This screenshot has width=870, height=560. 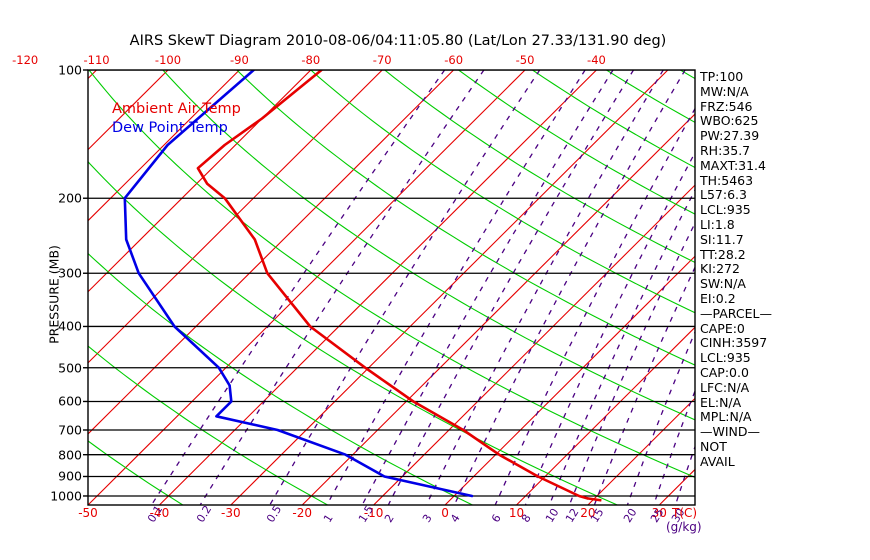 What do you see at coordinates (373, 513) in the screenshot?
I see `bottom-axis-tick-label: -10` at bounding box center [373, 513].